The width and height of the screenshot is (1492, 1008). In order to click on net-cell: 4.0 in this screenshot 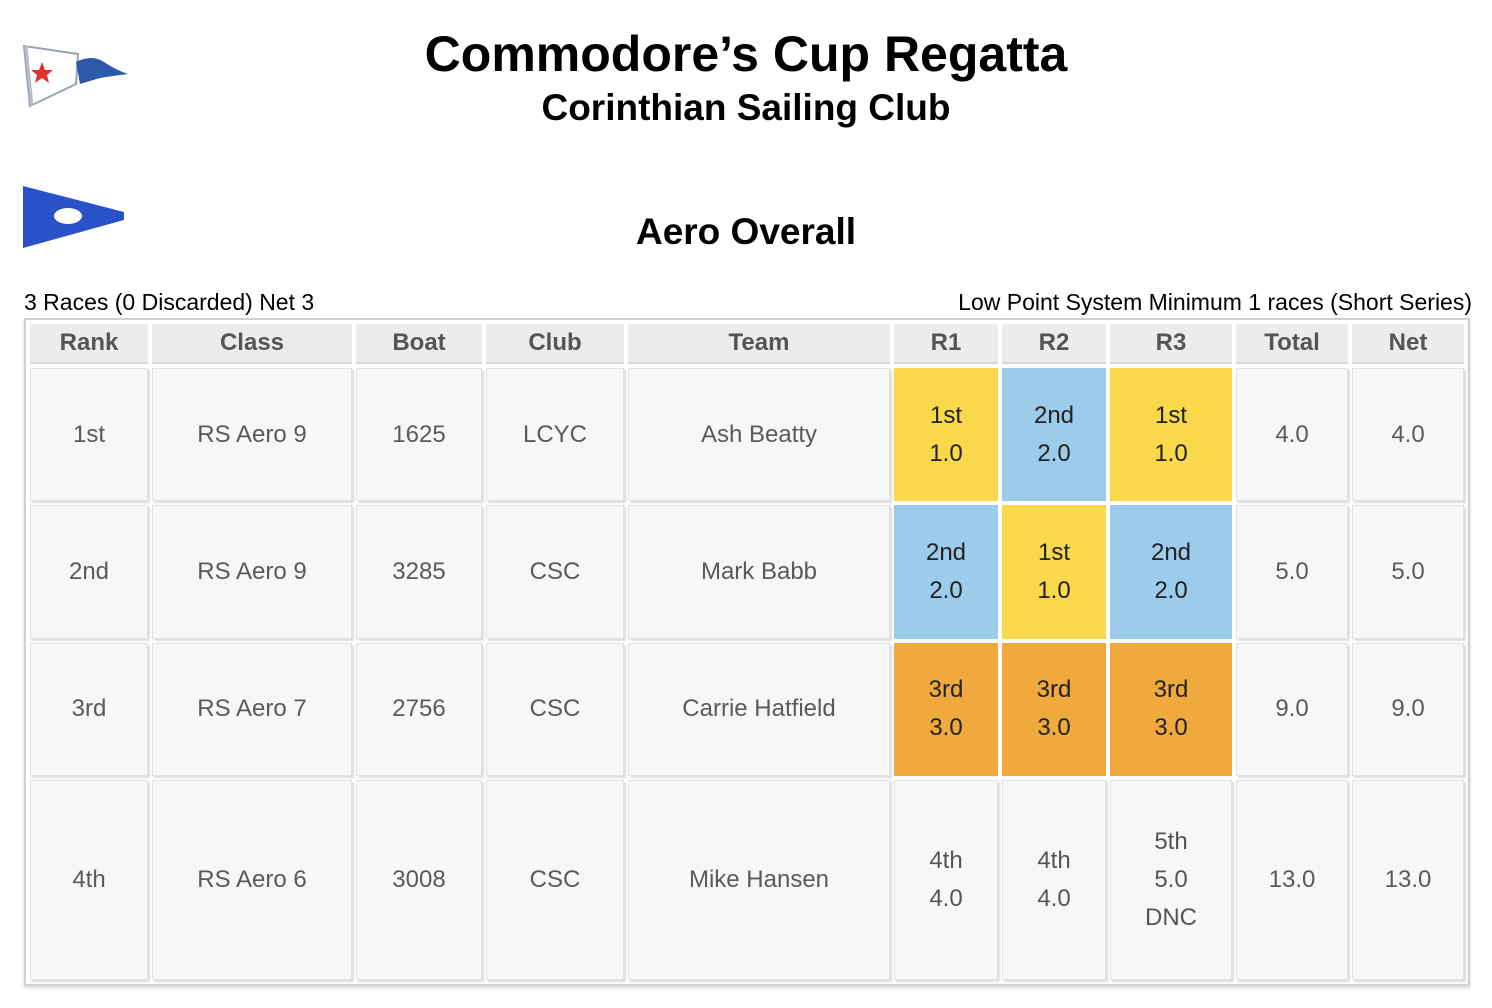, I will do `click(1408, 435)`.